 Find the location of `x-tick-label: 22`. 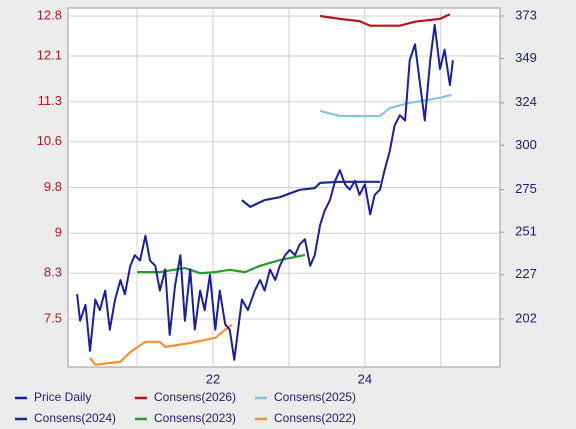

x-tick-label: 22 is located at coordinates (213, 378).